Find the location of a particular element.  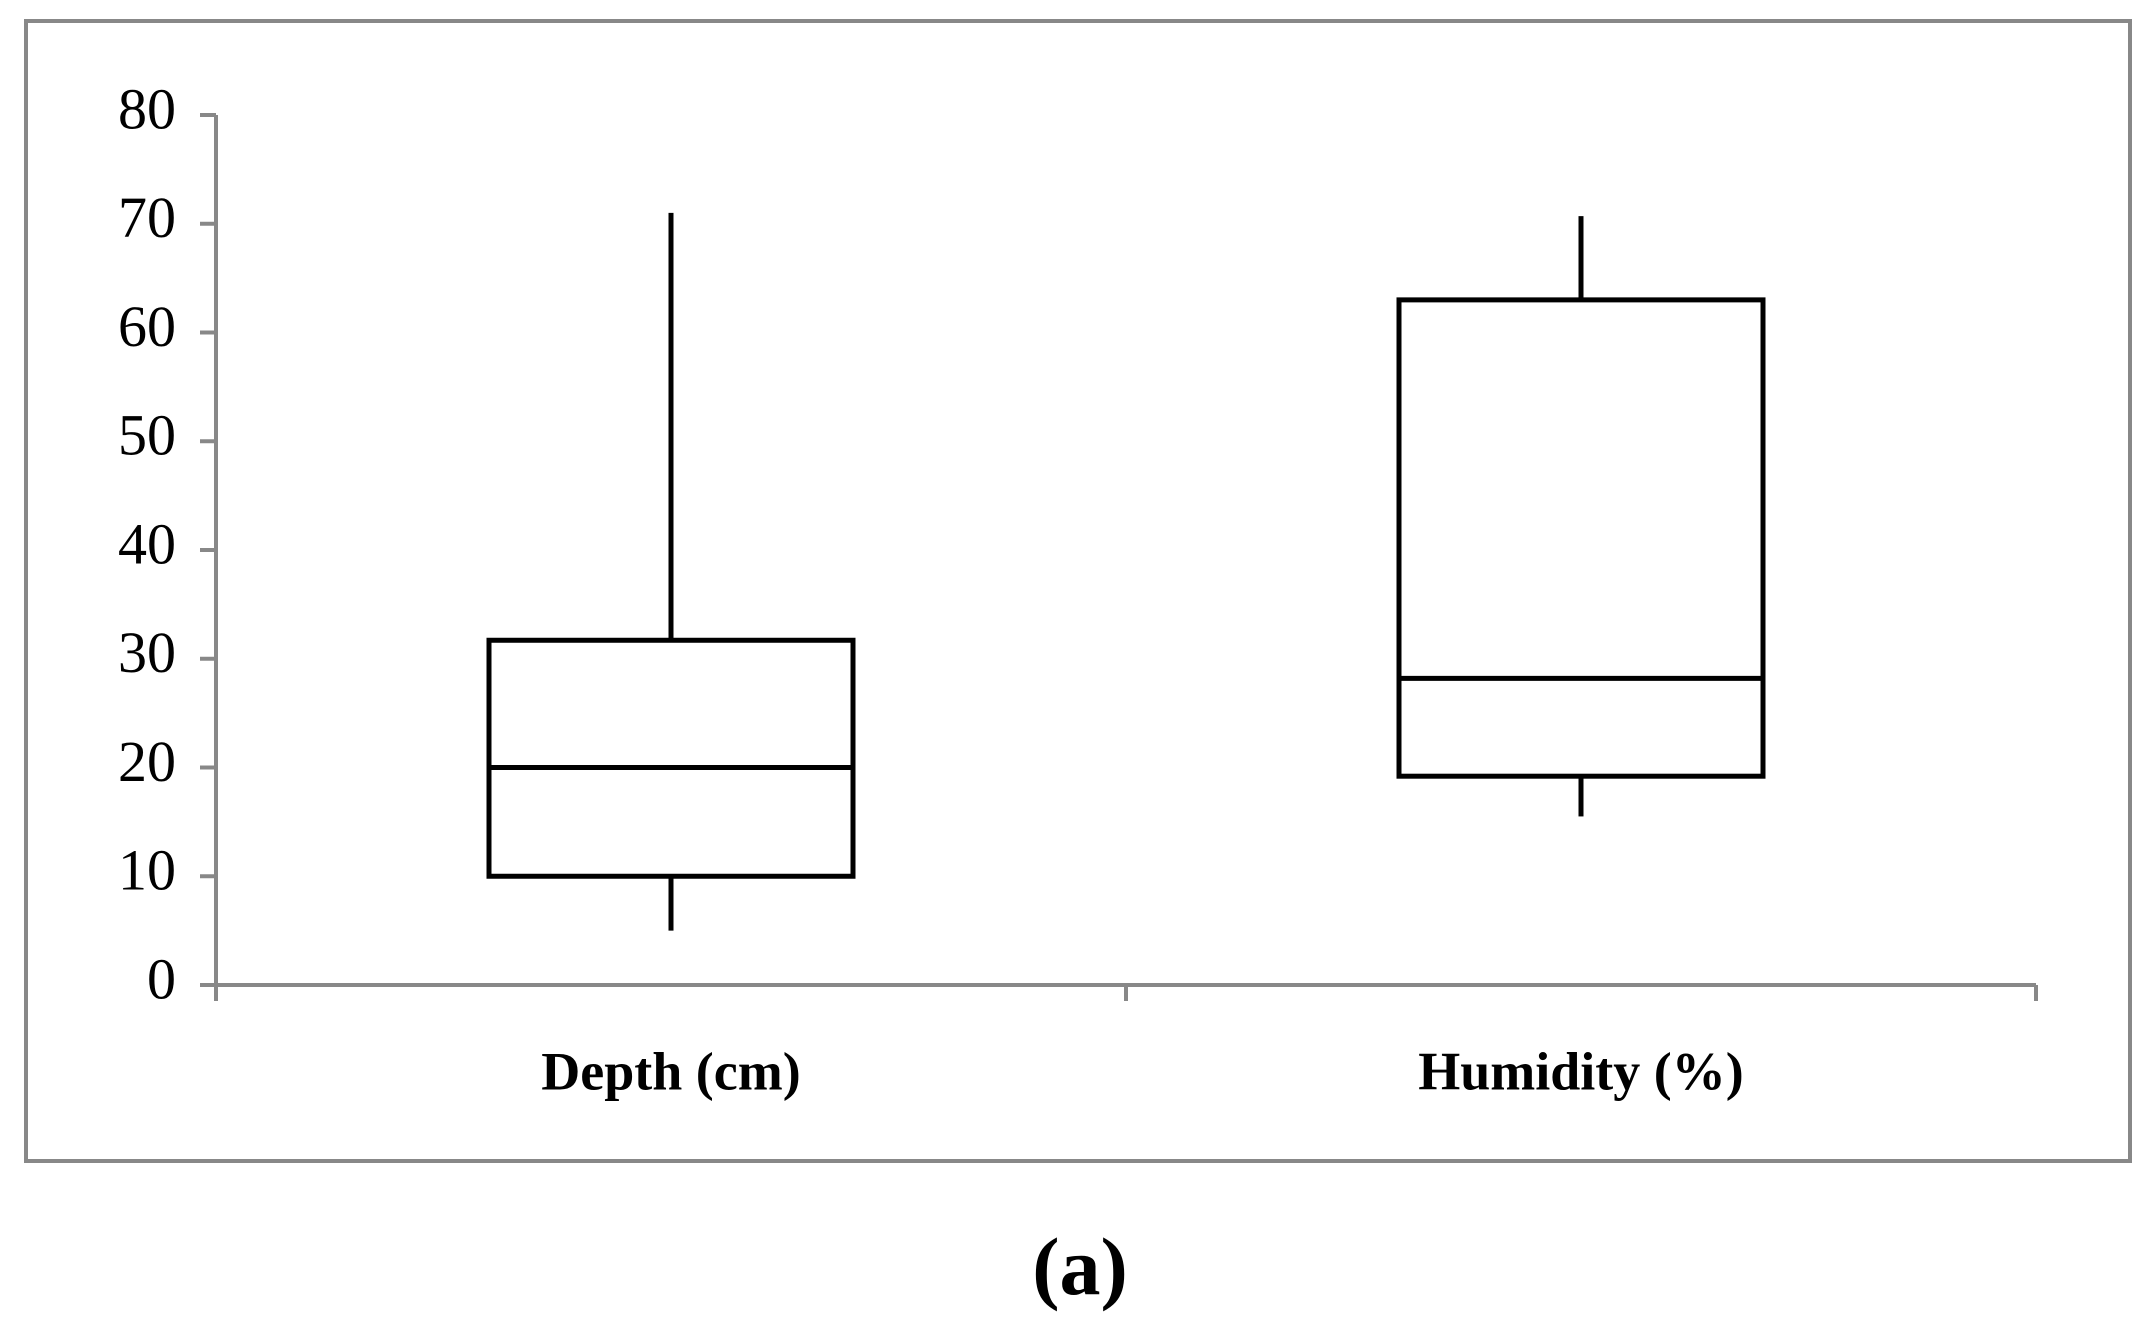

caption: (a) is located at coordinates (1080, 1266).